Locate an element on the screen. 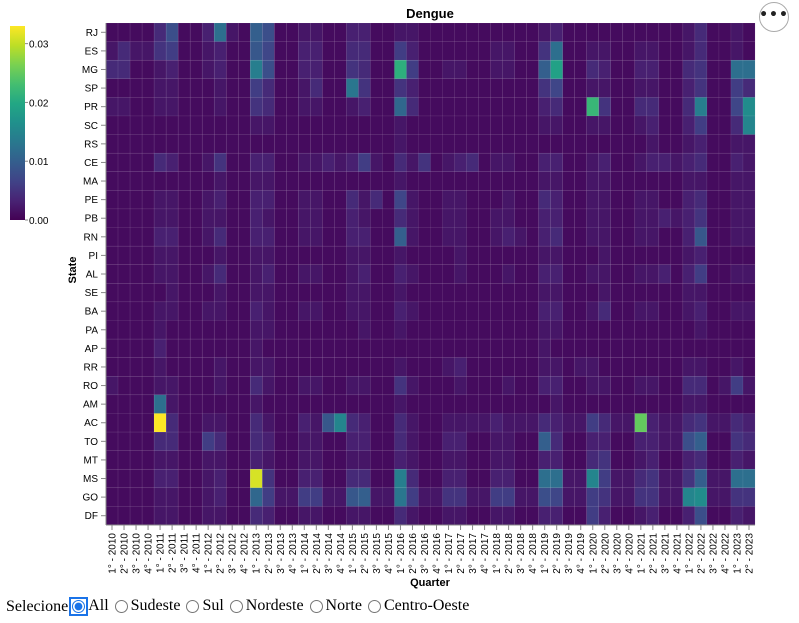  y-tick-label: AP is located at coordinates (92, 349).